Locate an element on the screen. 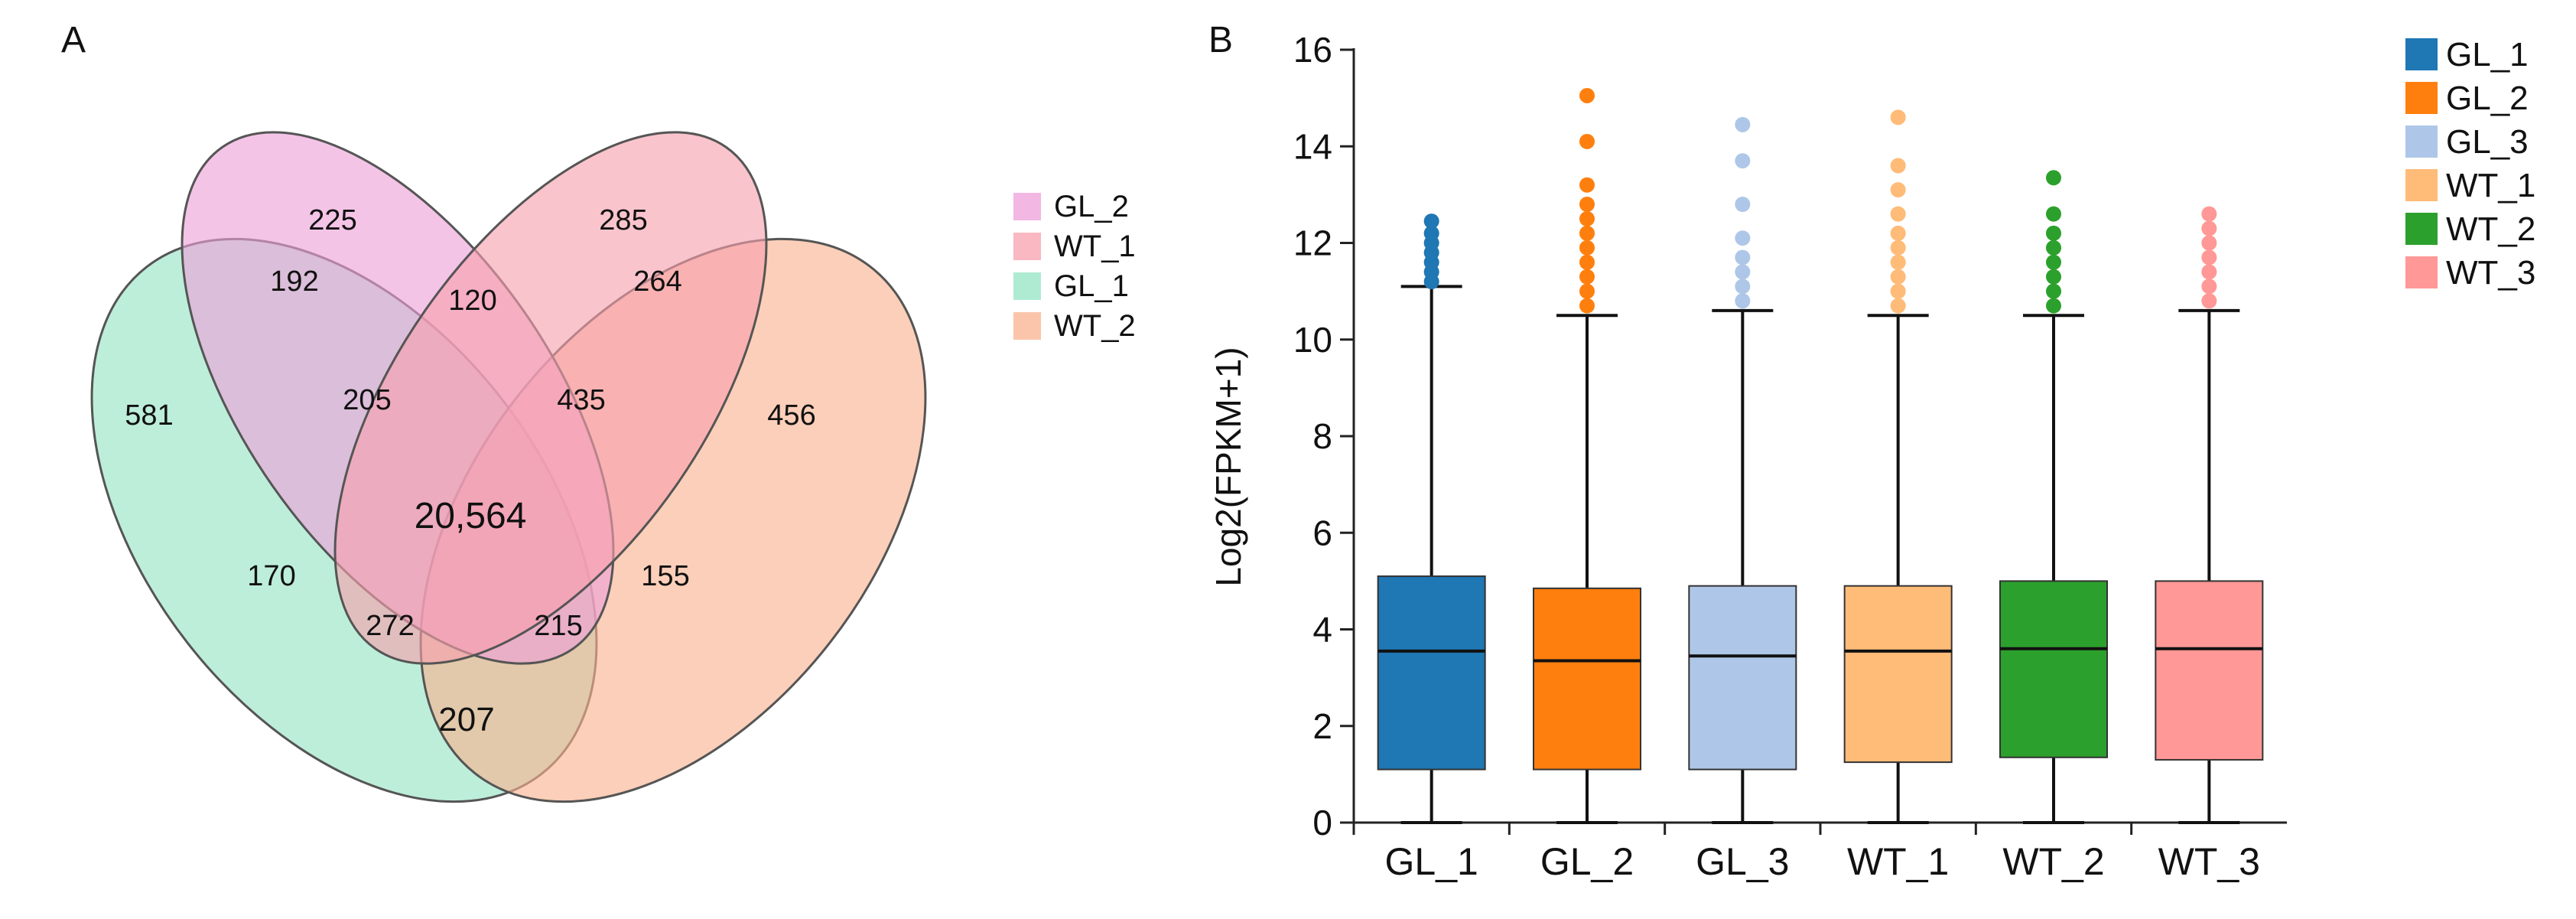 This screenshot has width=2576, height=919. venn-region-gl2-wt1-wt2: 435 is located at coordinates (581, 400).